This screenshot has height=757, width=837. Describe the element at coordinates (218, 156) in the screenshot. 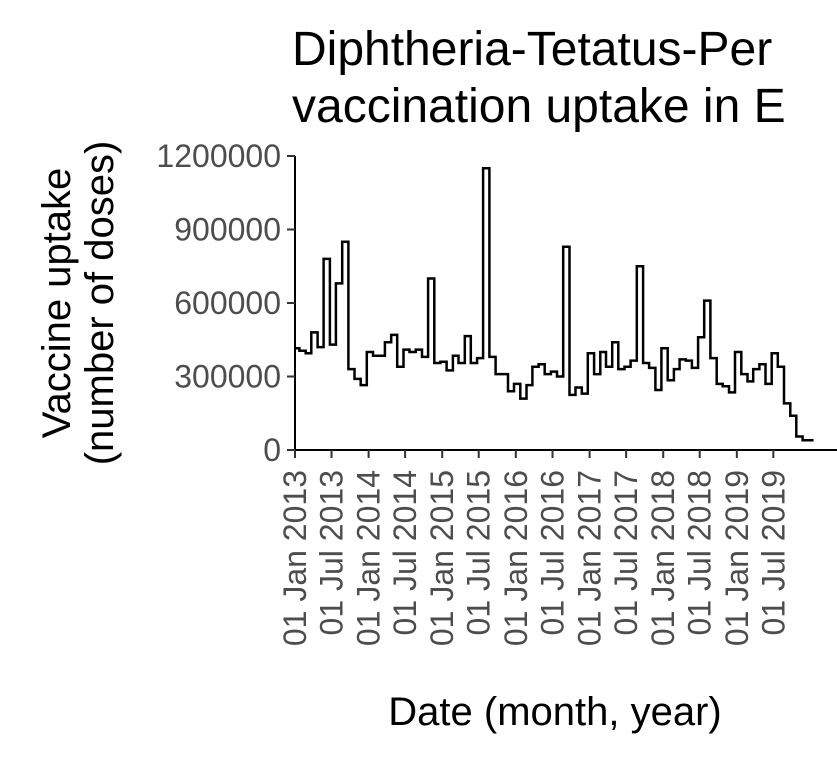

I see `y-tick-label: 1200000` at that location.